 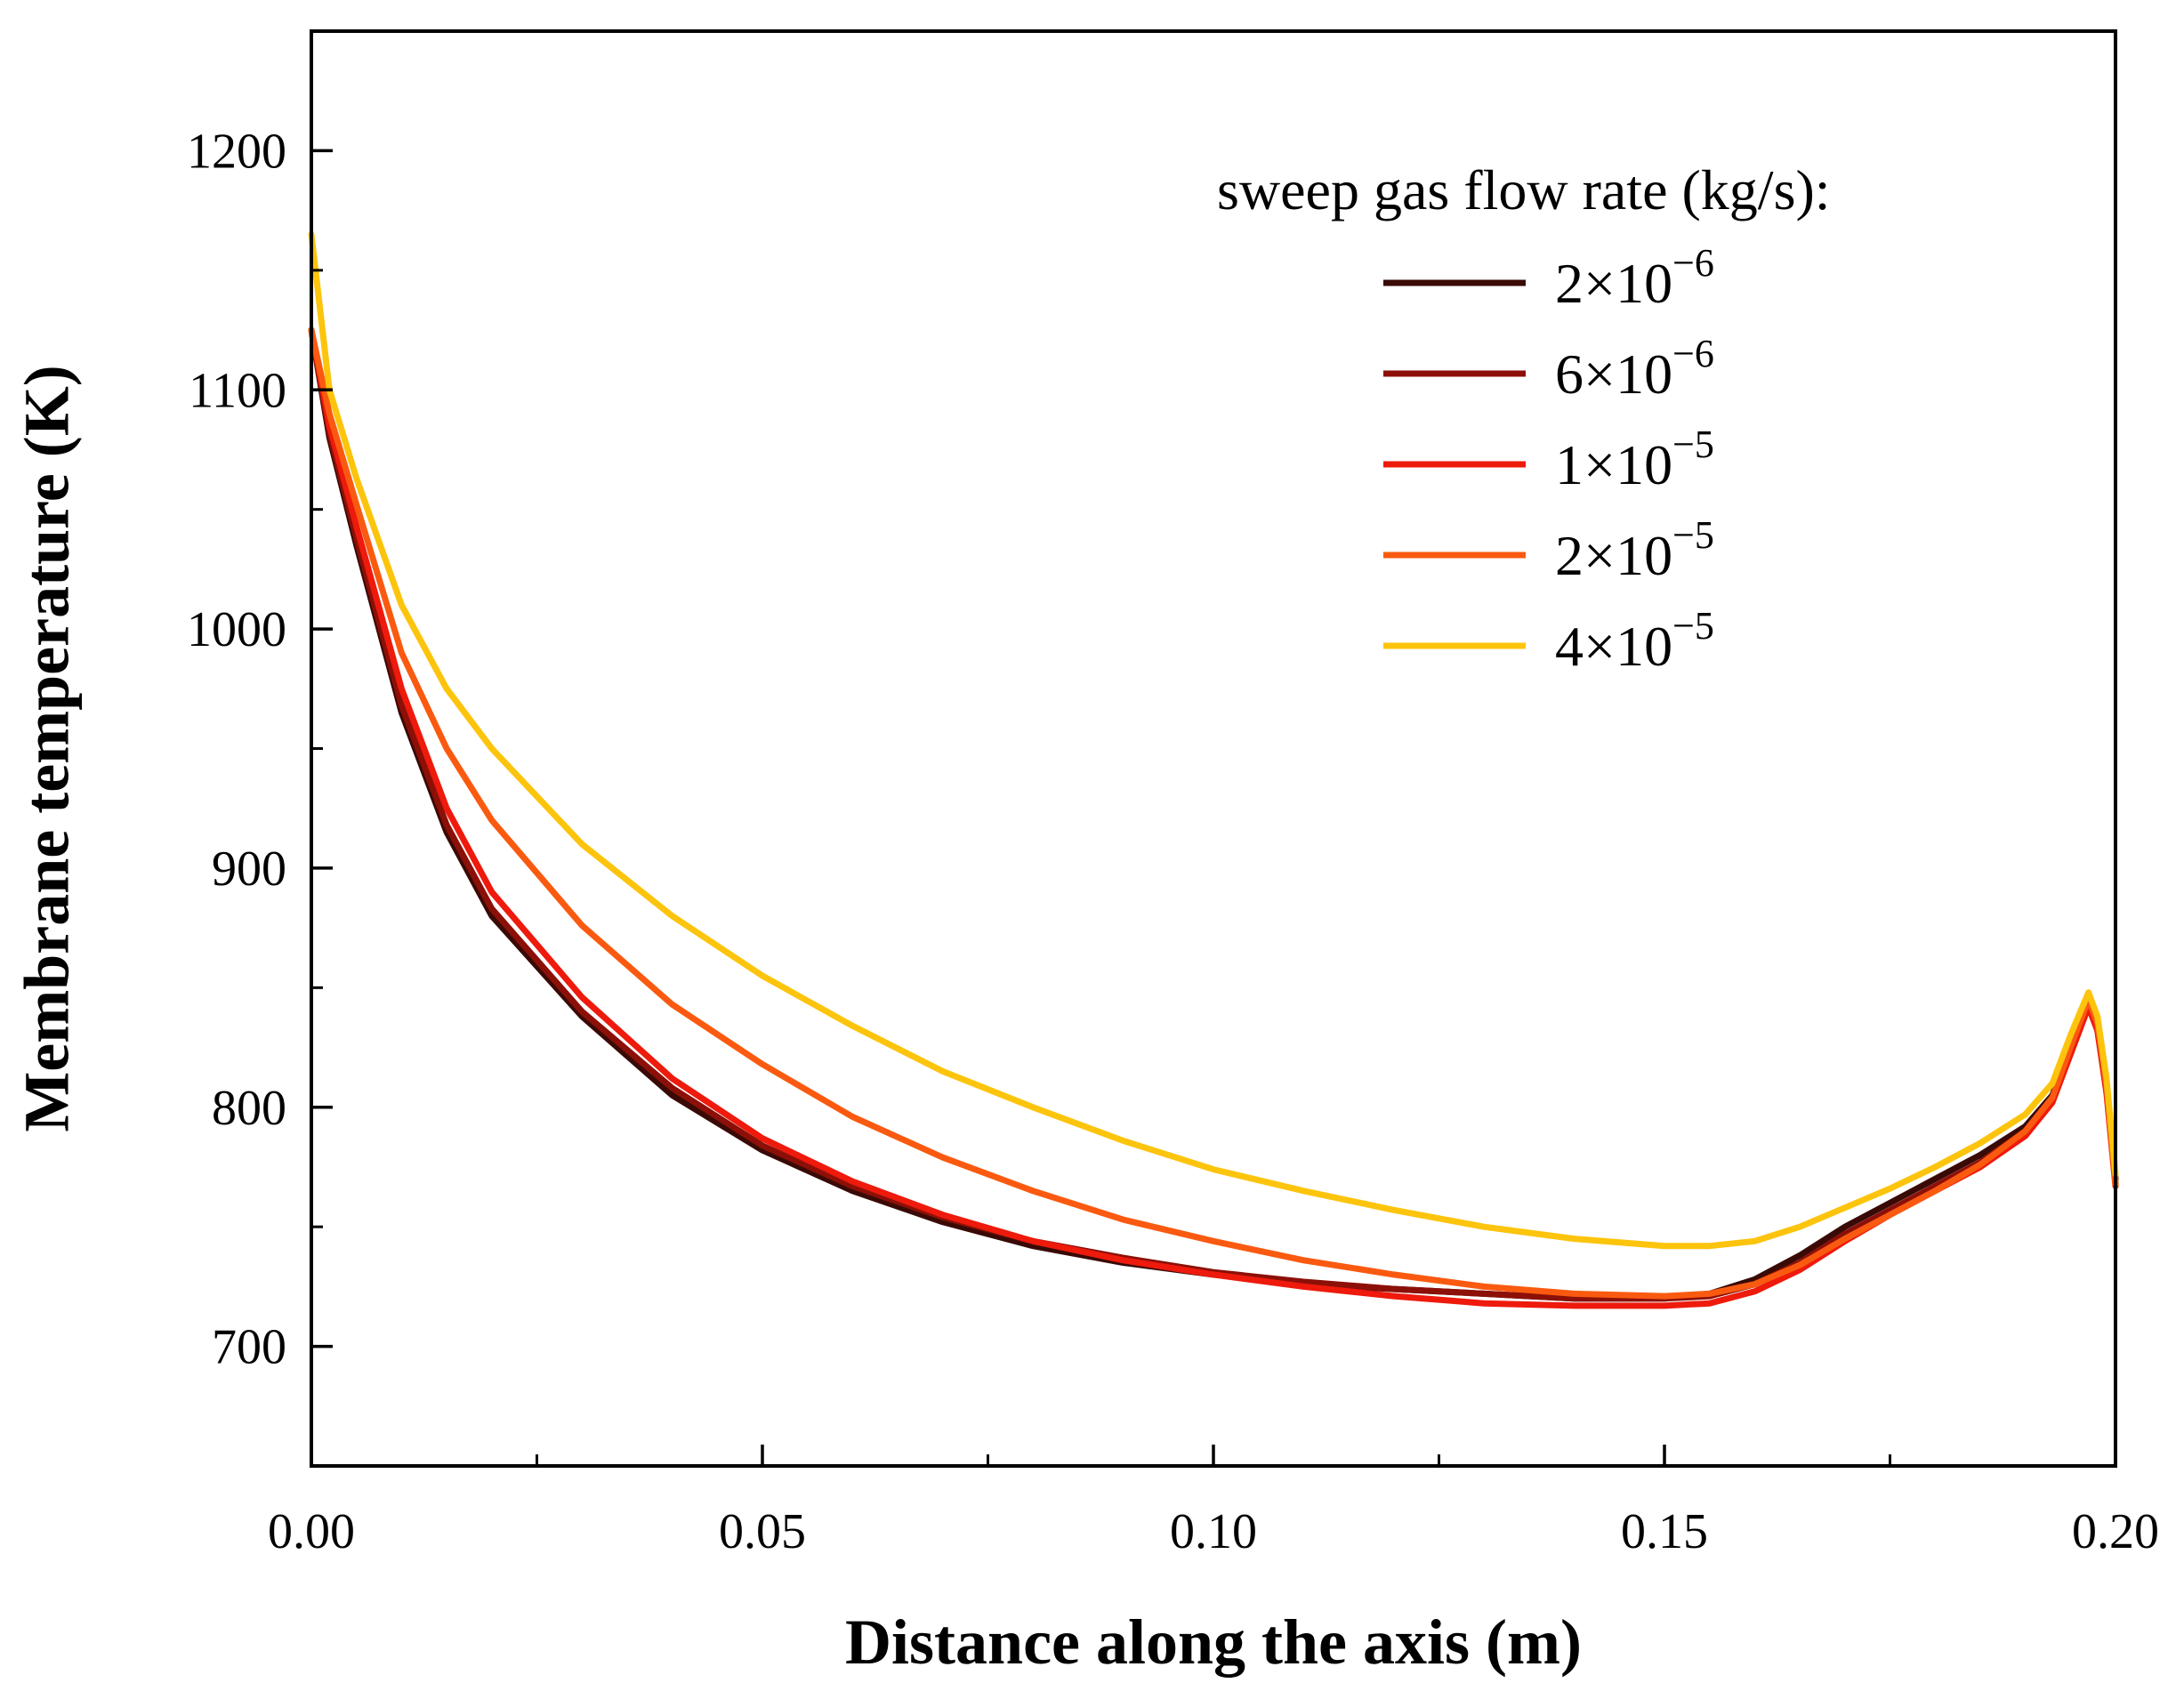 I want to click on y-tick-label: 1000, so click(x=237, y=629).